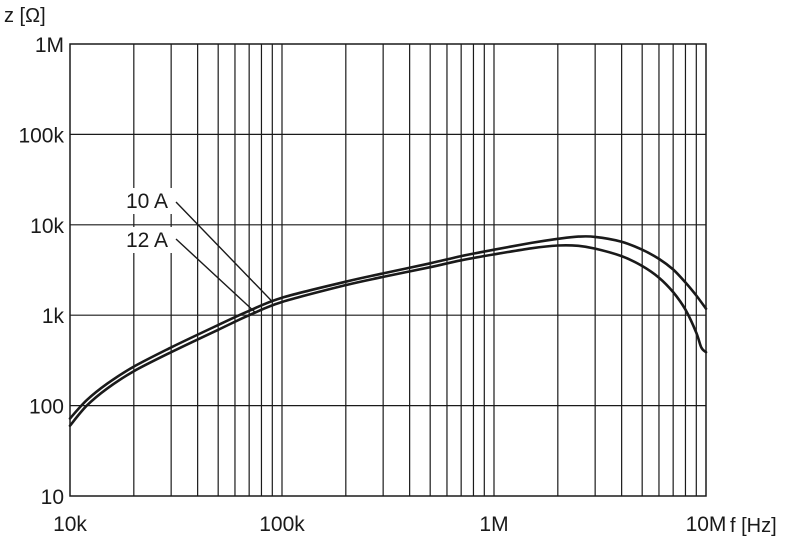 The width and height of the screenshot is (790, 541). Describe the element at coordinates (47, 226) in the screenshot. I see `y-tick-label: 10k` at that location.